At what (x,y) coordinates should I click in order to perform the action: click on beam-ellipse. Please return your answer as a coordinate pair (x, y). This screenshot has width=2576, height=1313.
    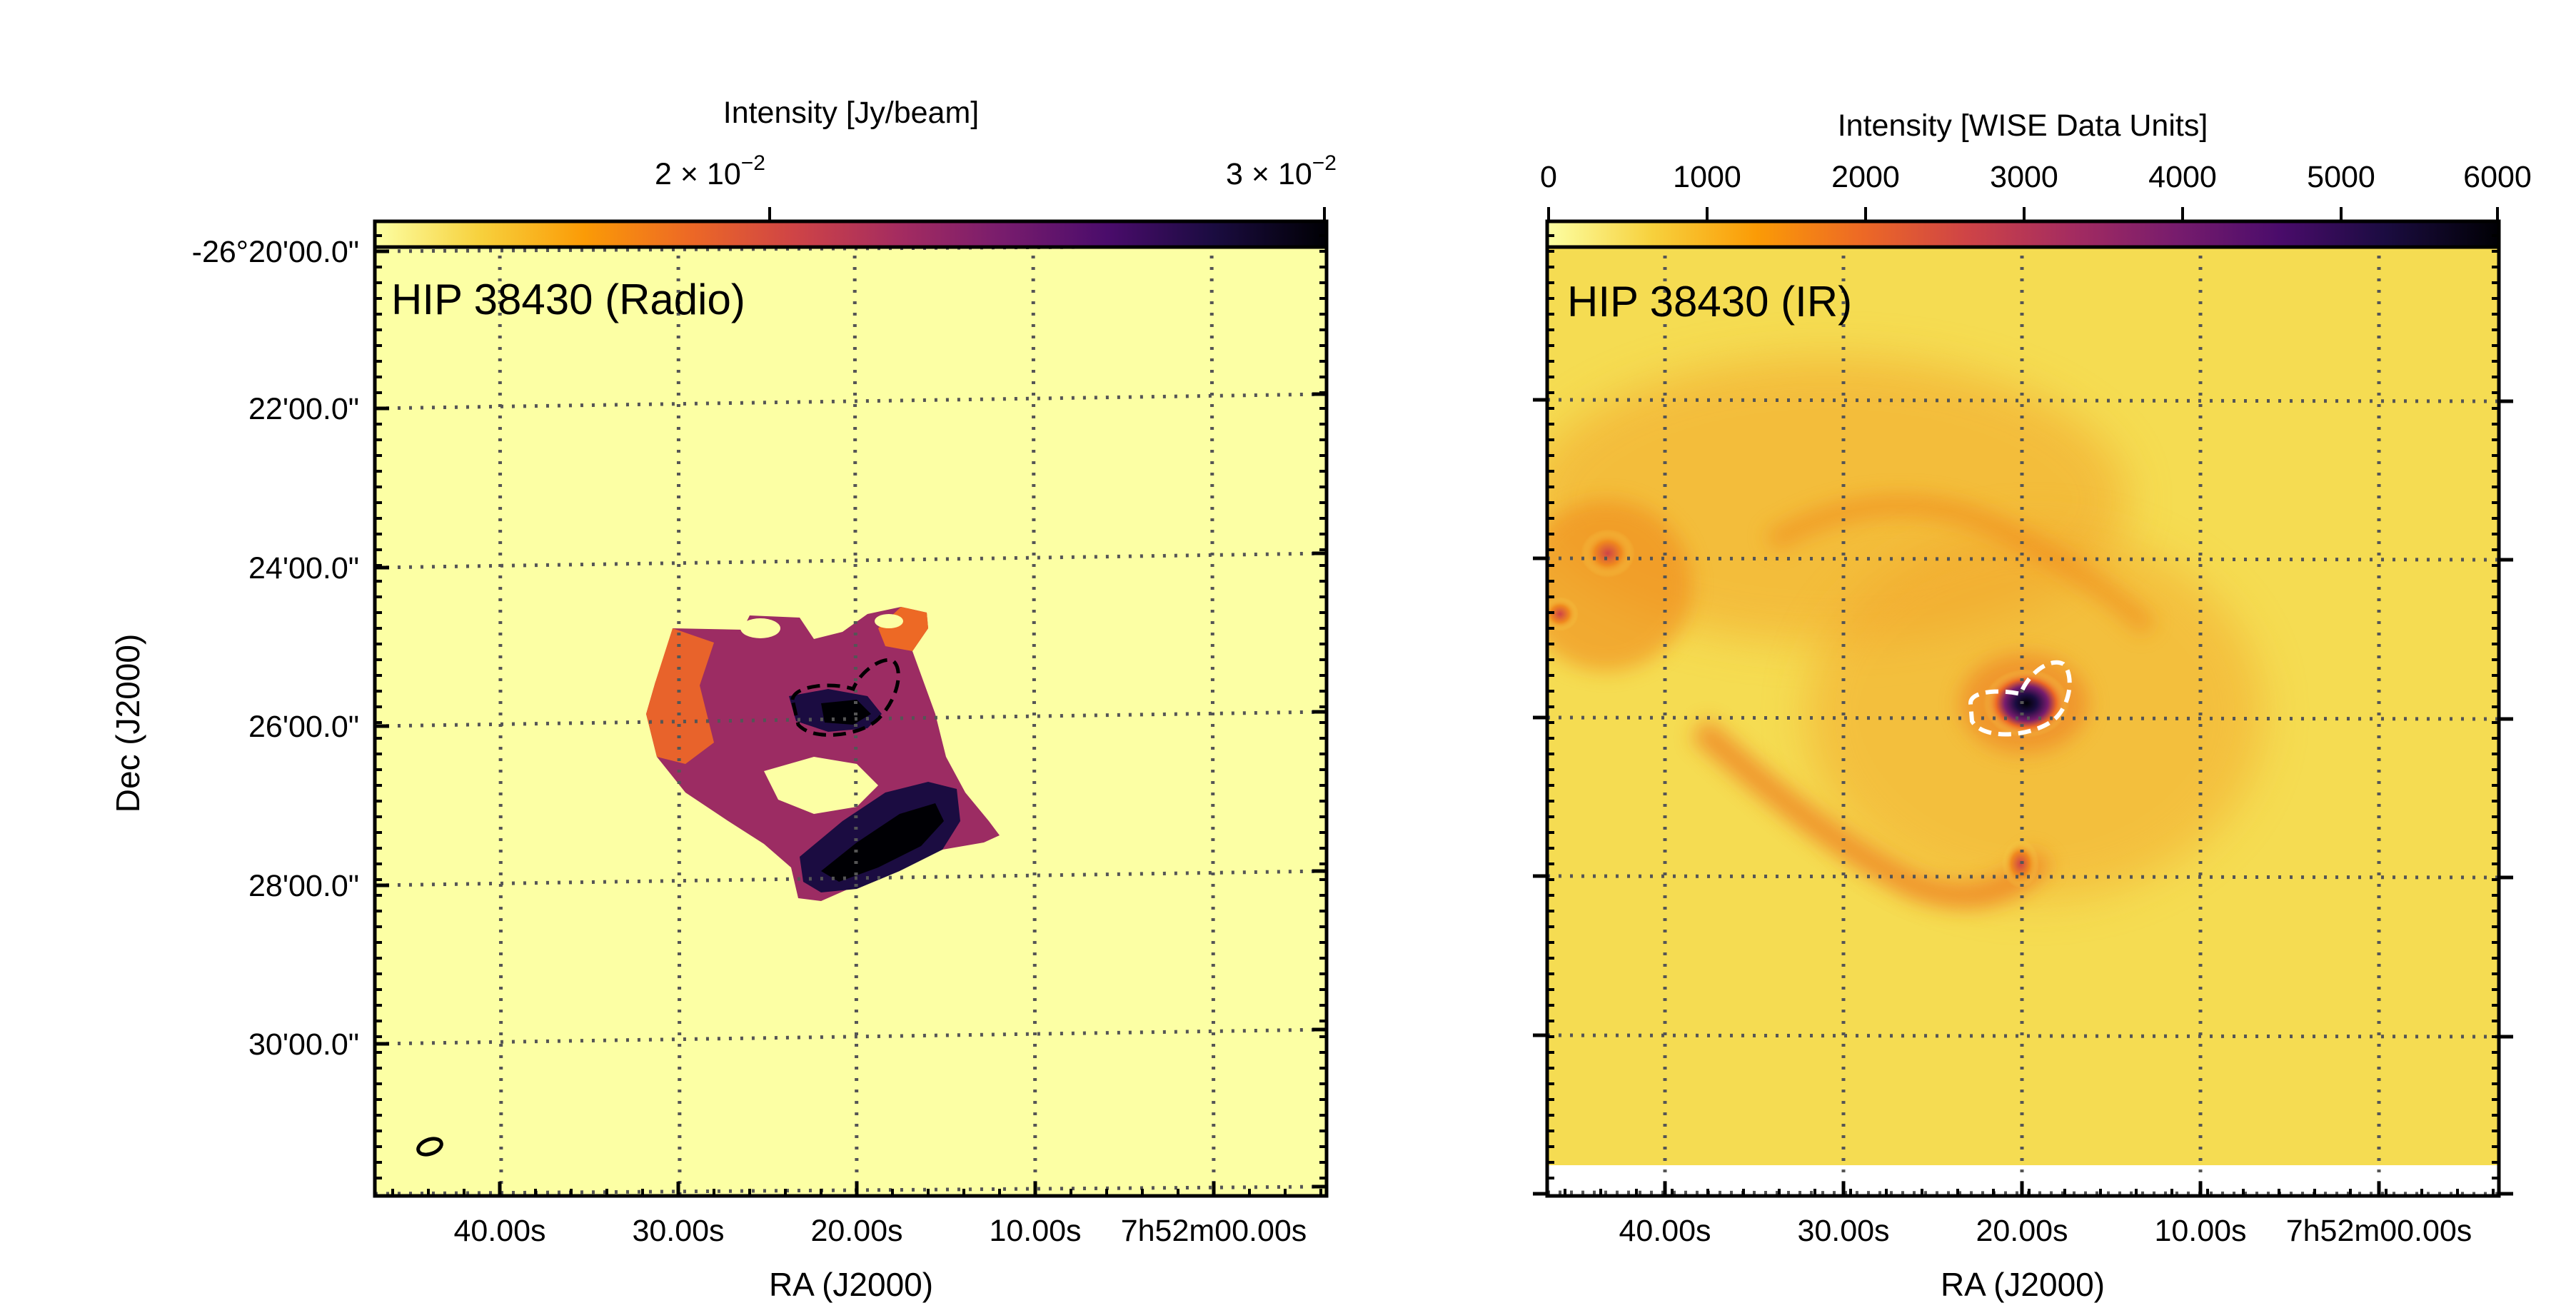
    Looking at the image, I should click on (430, 1147).